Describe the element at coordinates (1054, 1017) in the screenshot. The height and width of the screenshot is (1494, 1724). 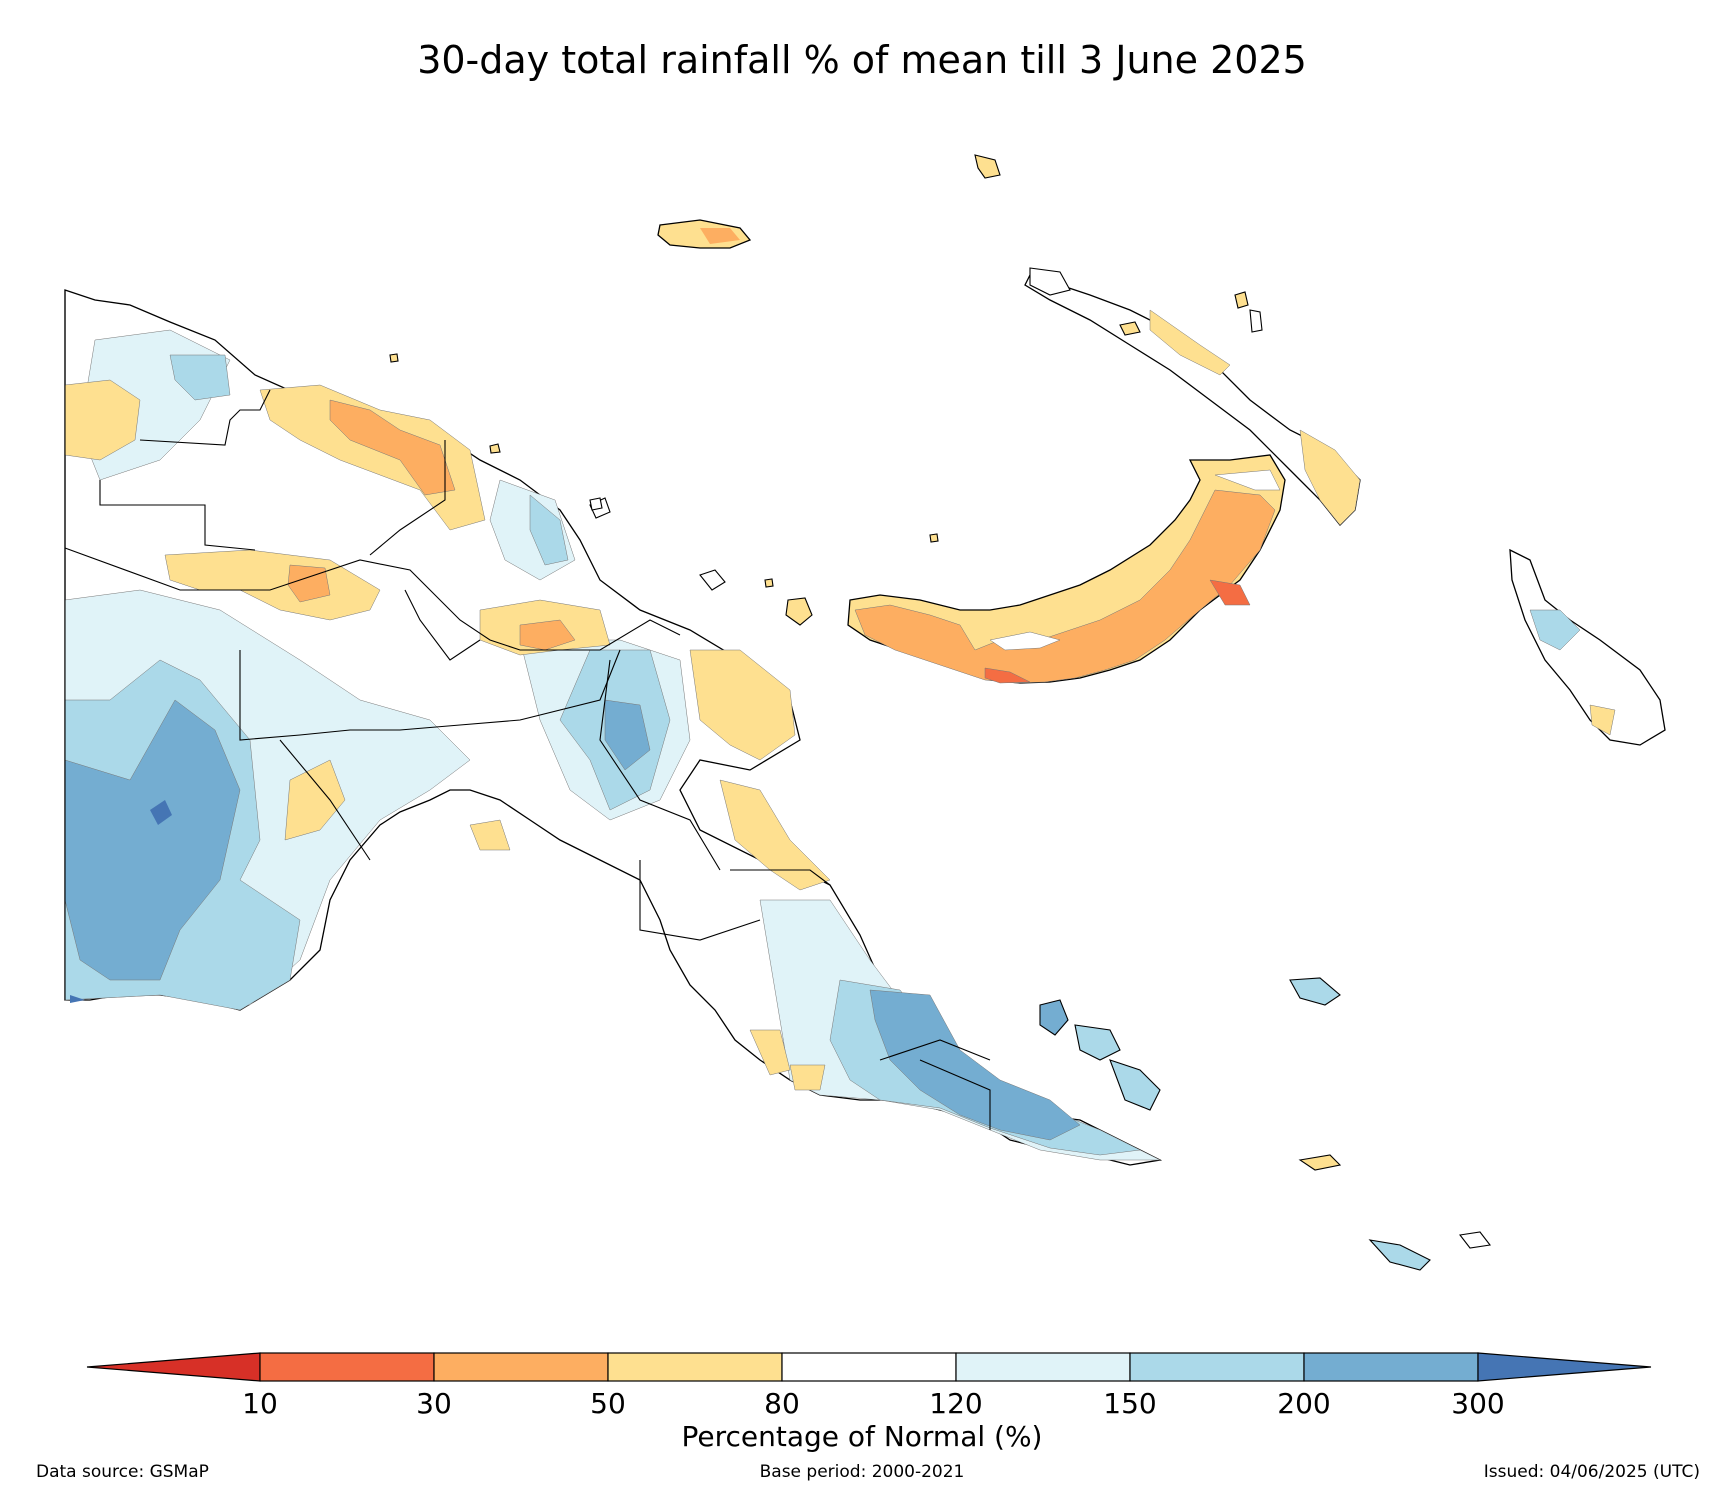
I see `goodenough-island` at that location.